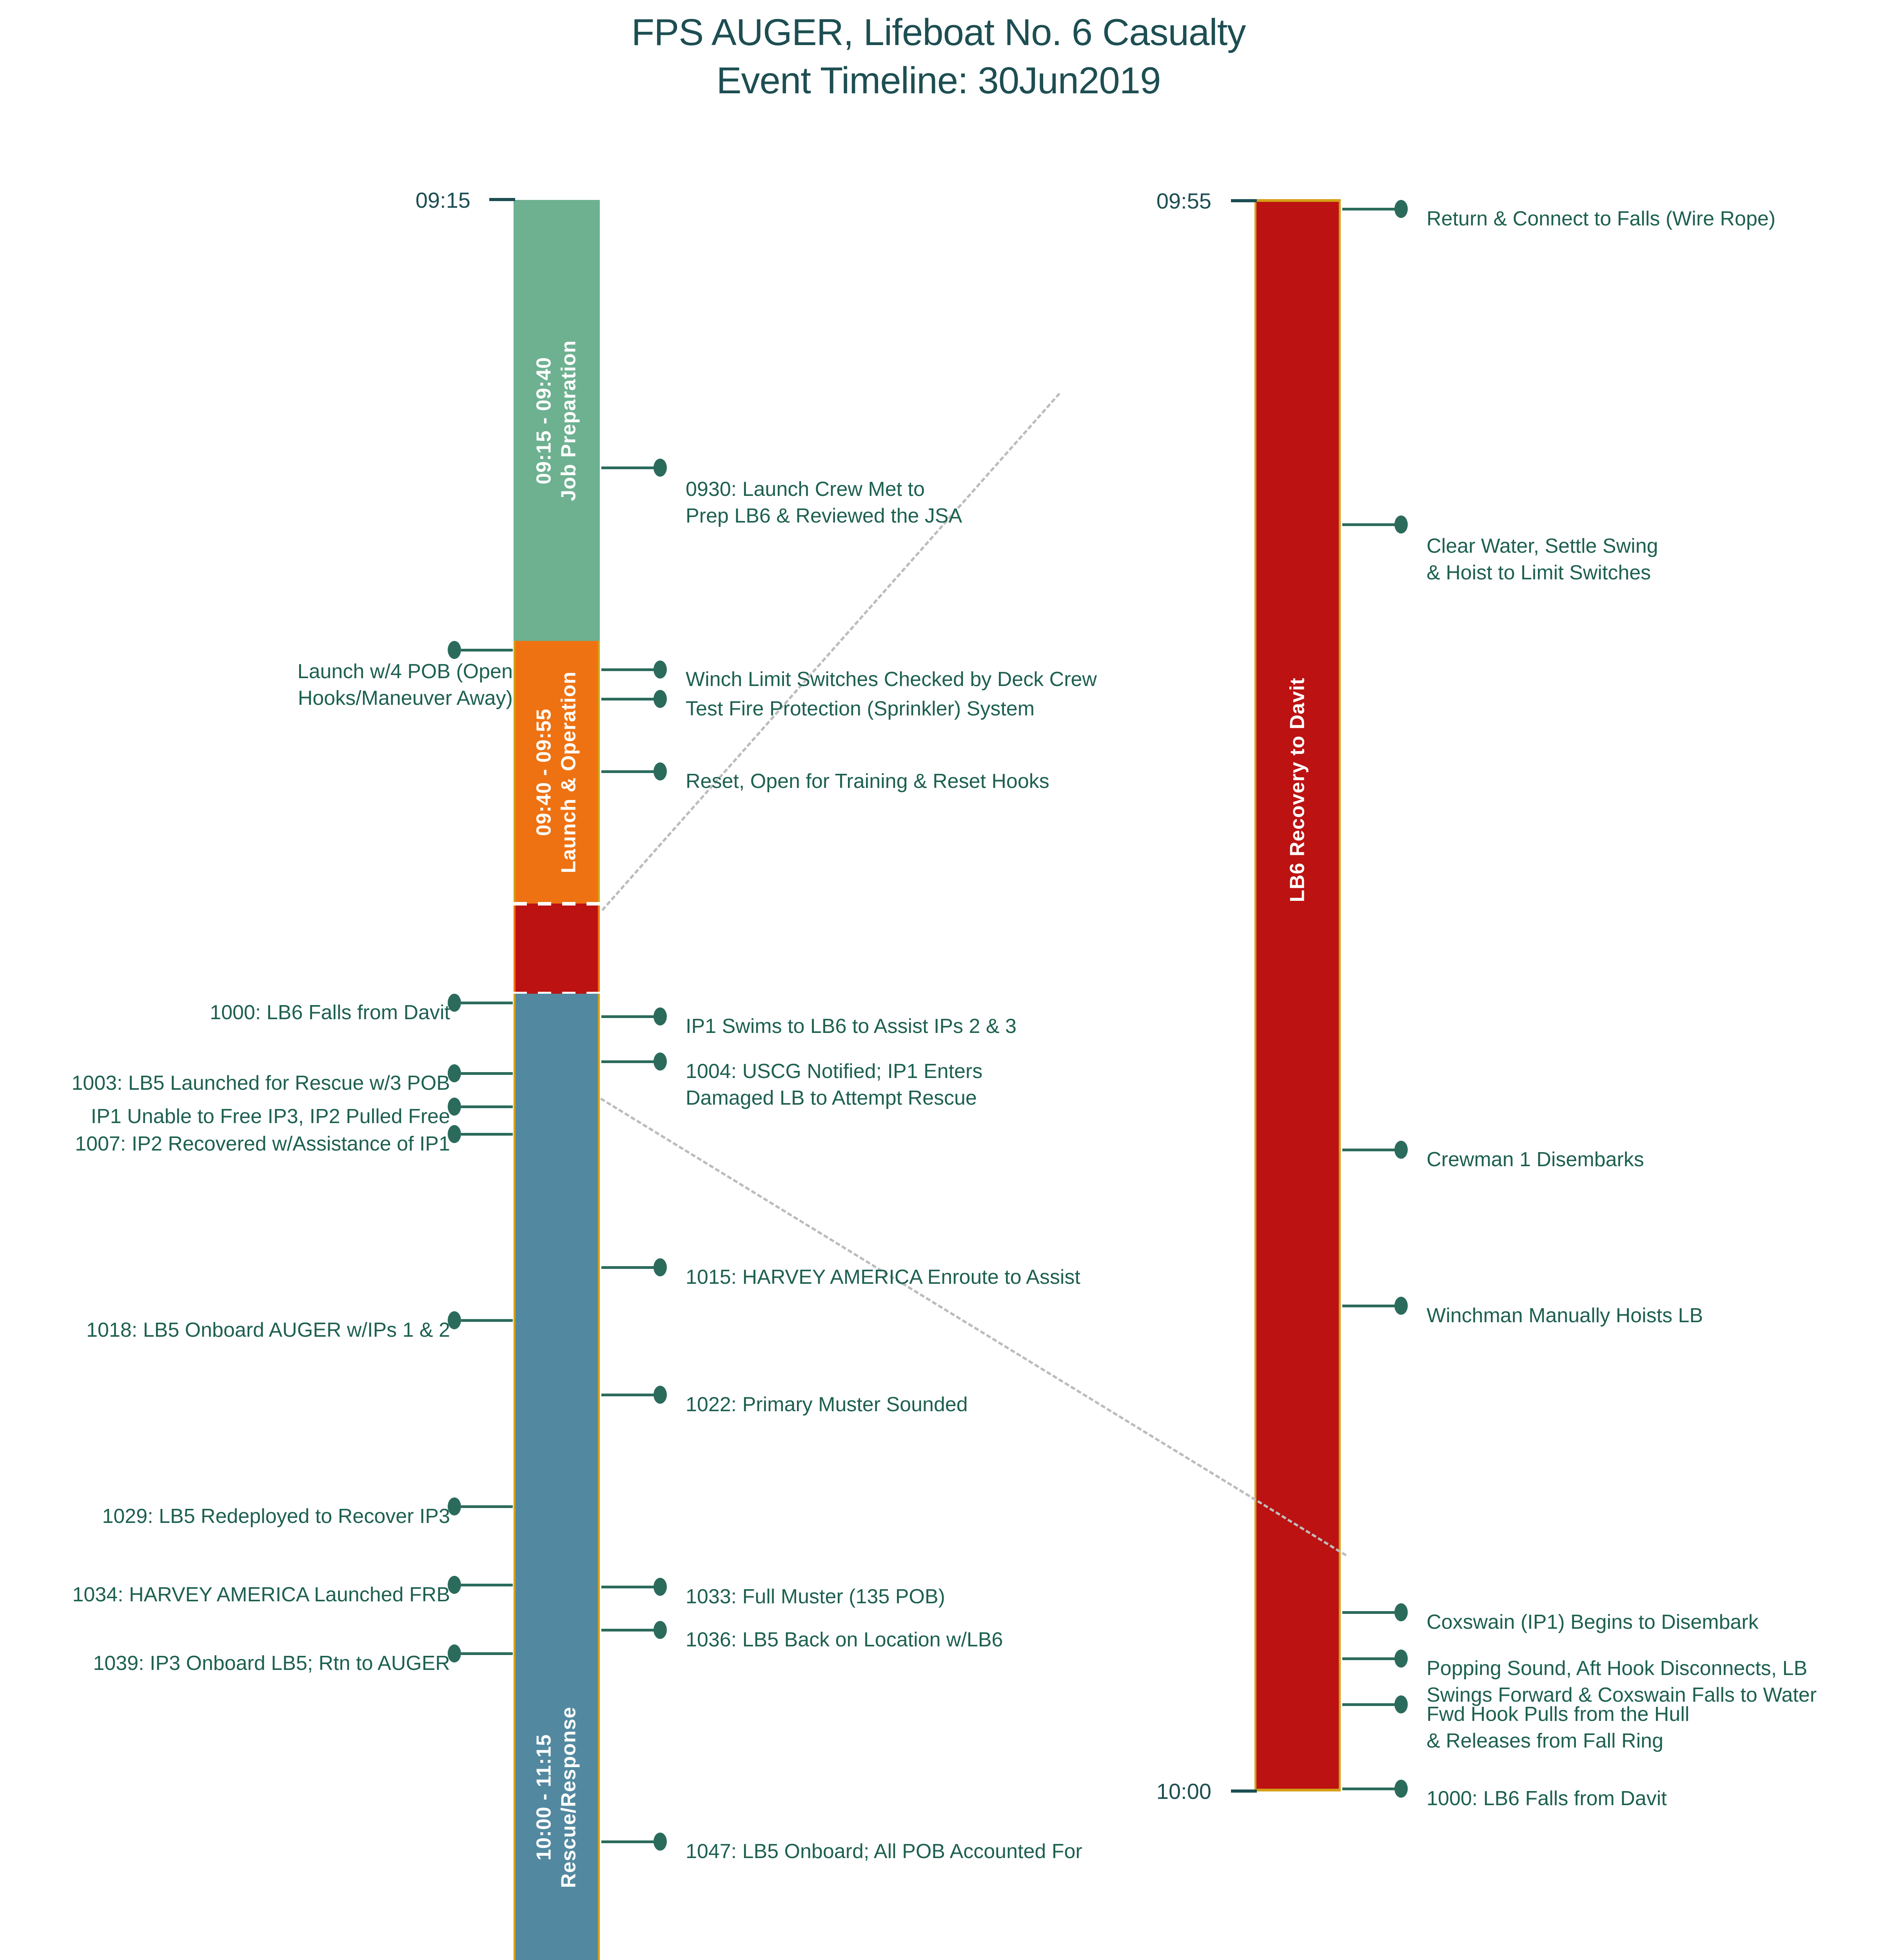 Image resolution: width=1877 pixels, height=1960 pixels. I want to click on left-bar-start-tick, so click(502, 199).